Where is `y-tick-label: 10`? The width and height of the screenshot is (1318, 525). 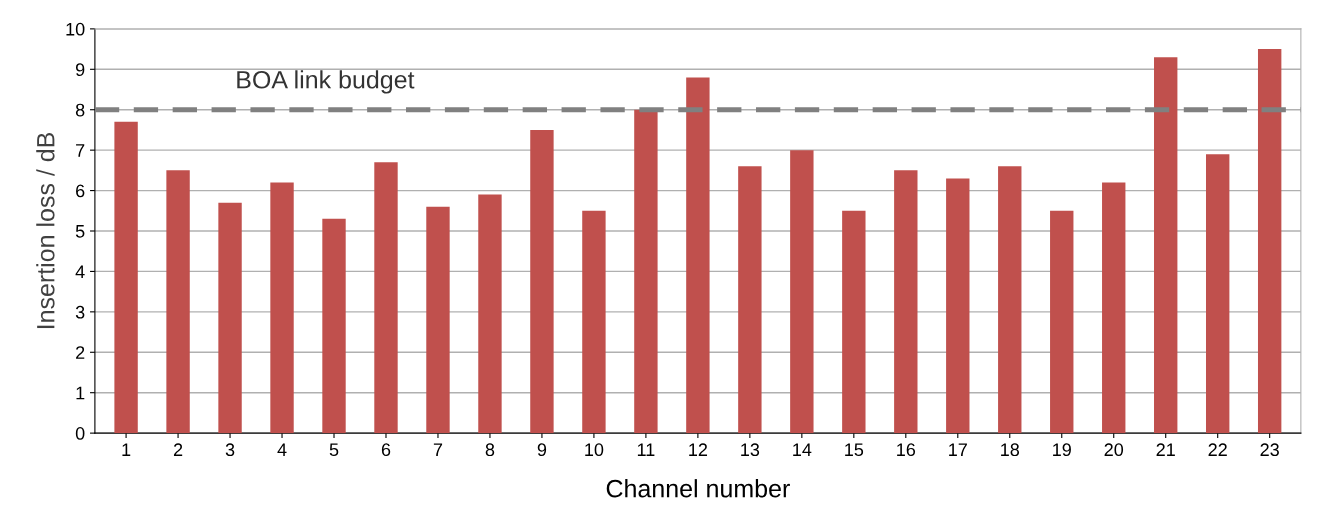
y-tick-label: 10 is located at coordinates (75, 29).